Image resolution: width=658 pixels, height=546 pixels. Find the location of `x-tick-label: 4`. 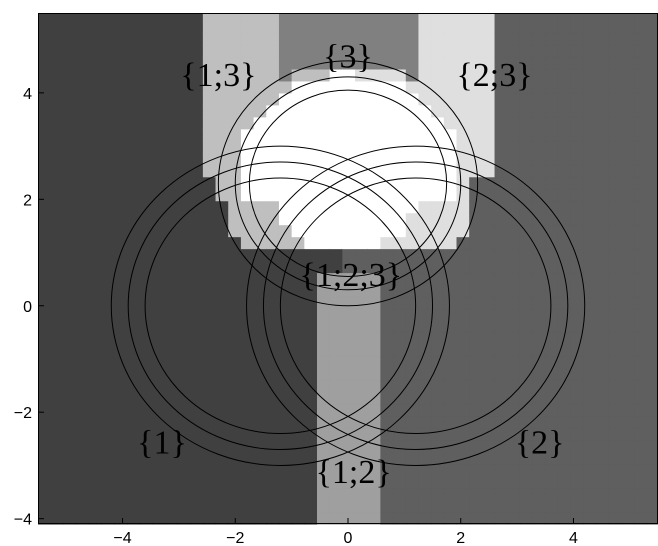

x-tick-label: 4 is located at coordinates (573, 538).